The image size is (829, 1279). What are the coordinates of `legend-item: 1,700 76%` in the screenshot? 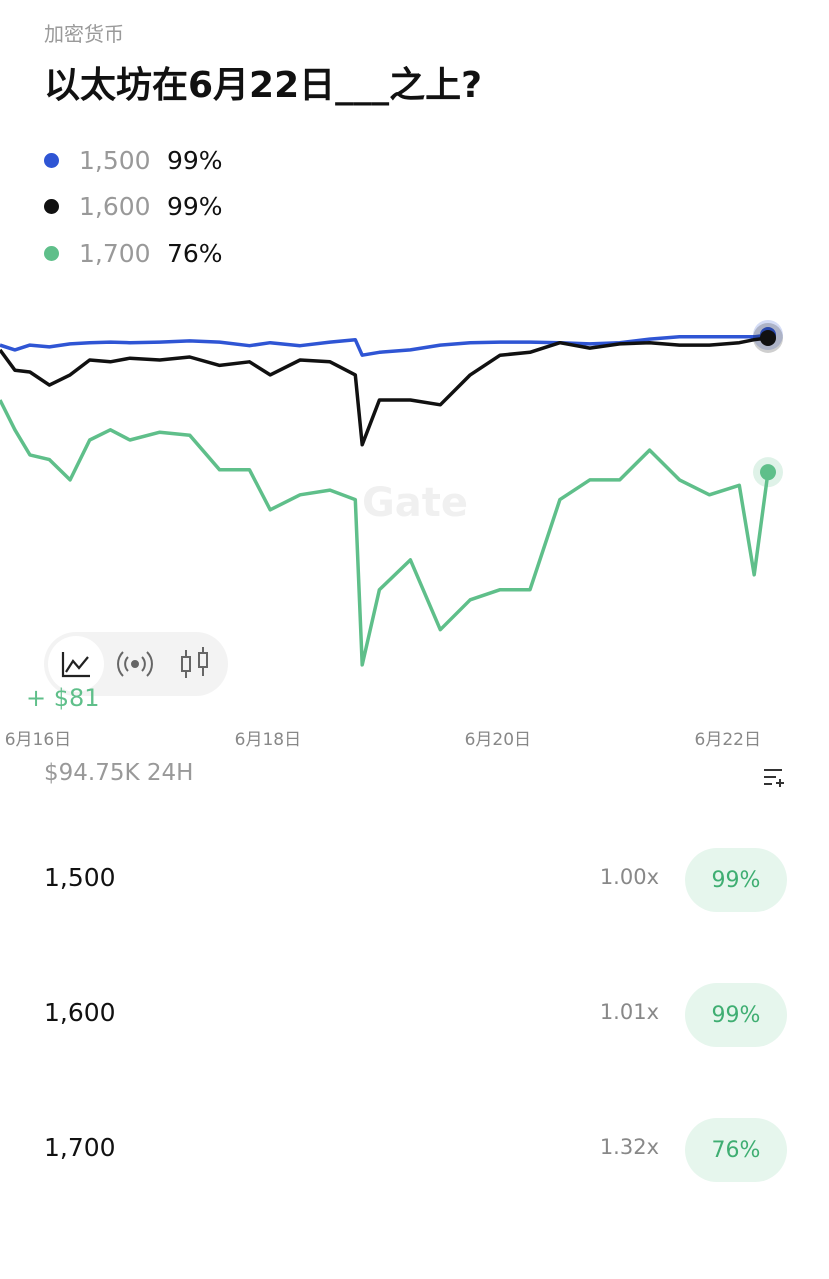 It's located at (131, 253).